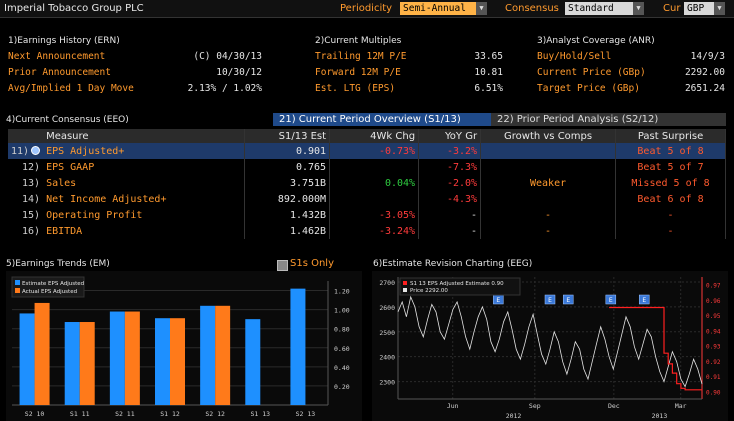 The image size is (734, 421). I want to click on x-tick-label: S1 11, so click(80, 414).